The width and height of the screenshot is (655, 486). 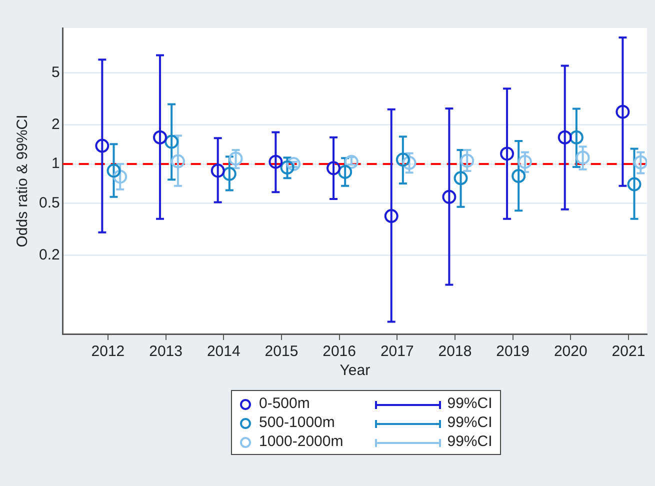 I want to click on x-axis-title: Year, so click(x=355, y=371).